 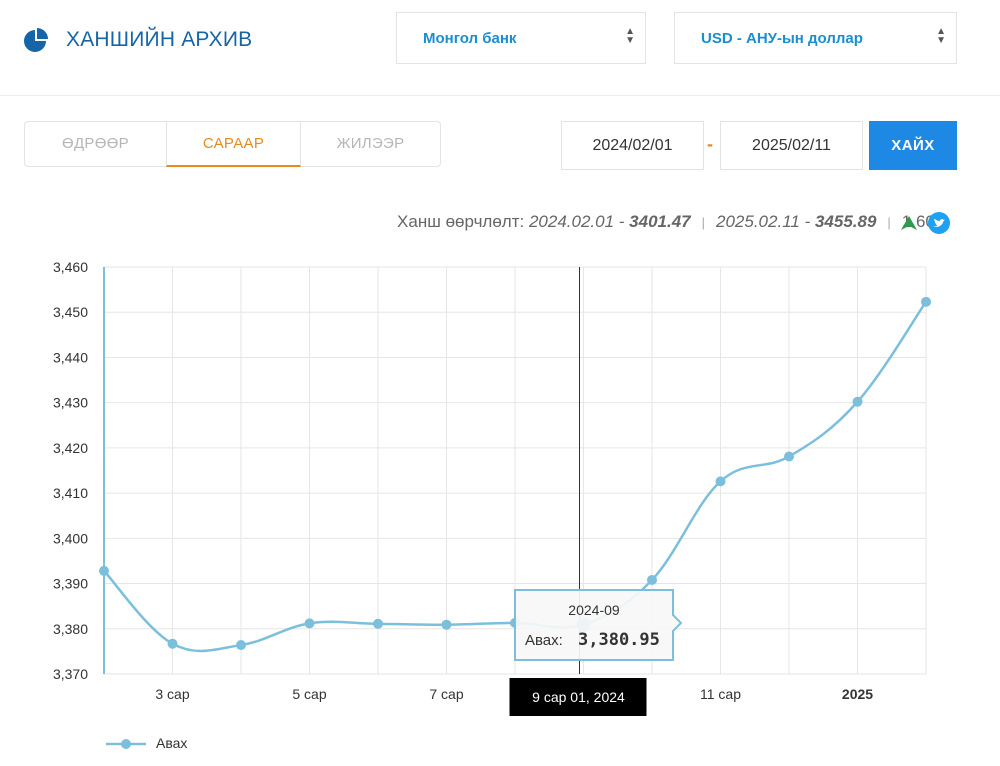 I want to click on tab-monthly: САРААР, so click(x=233, y=144).